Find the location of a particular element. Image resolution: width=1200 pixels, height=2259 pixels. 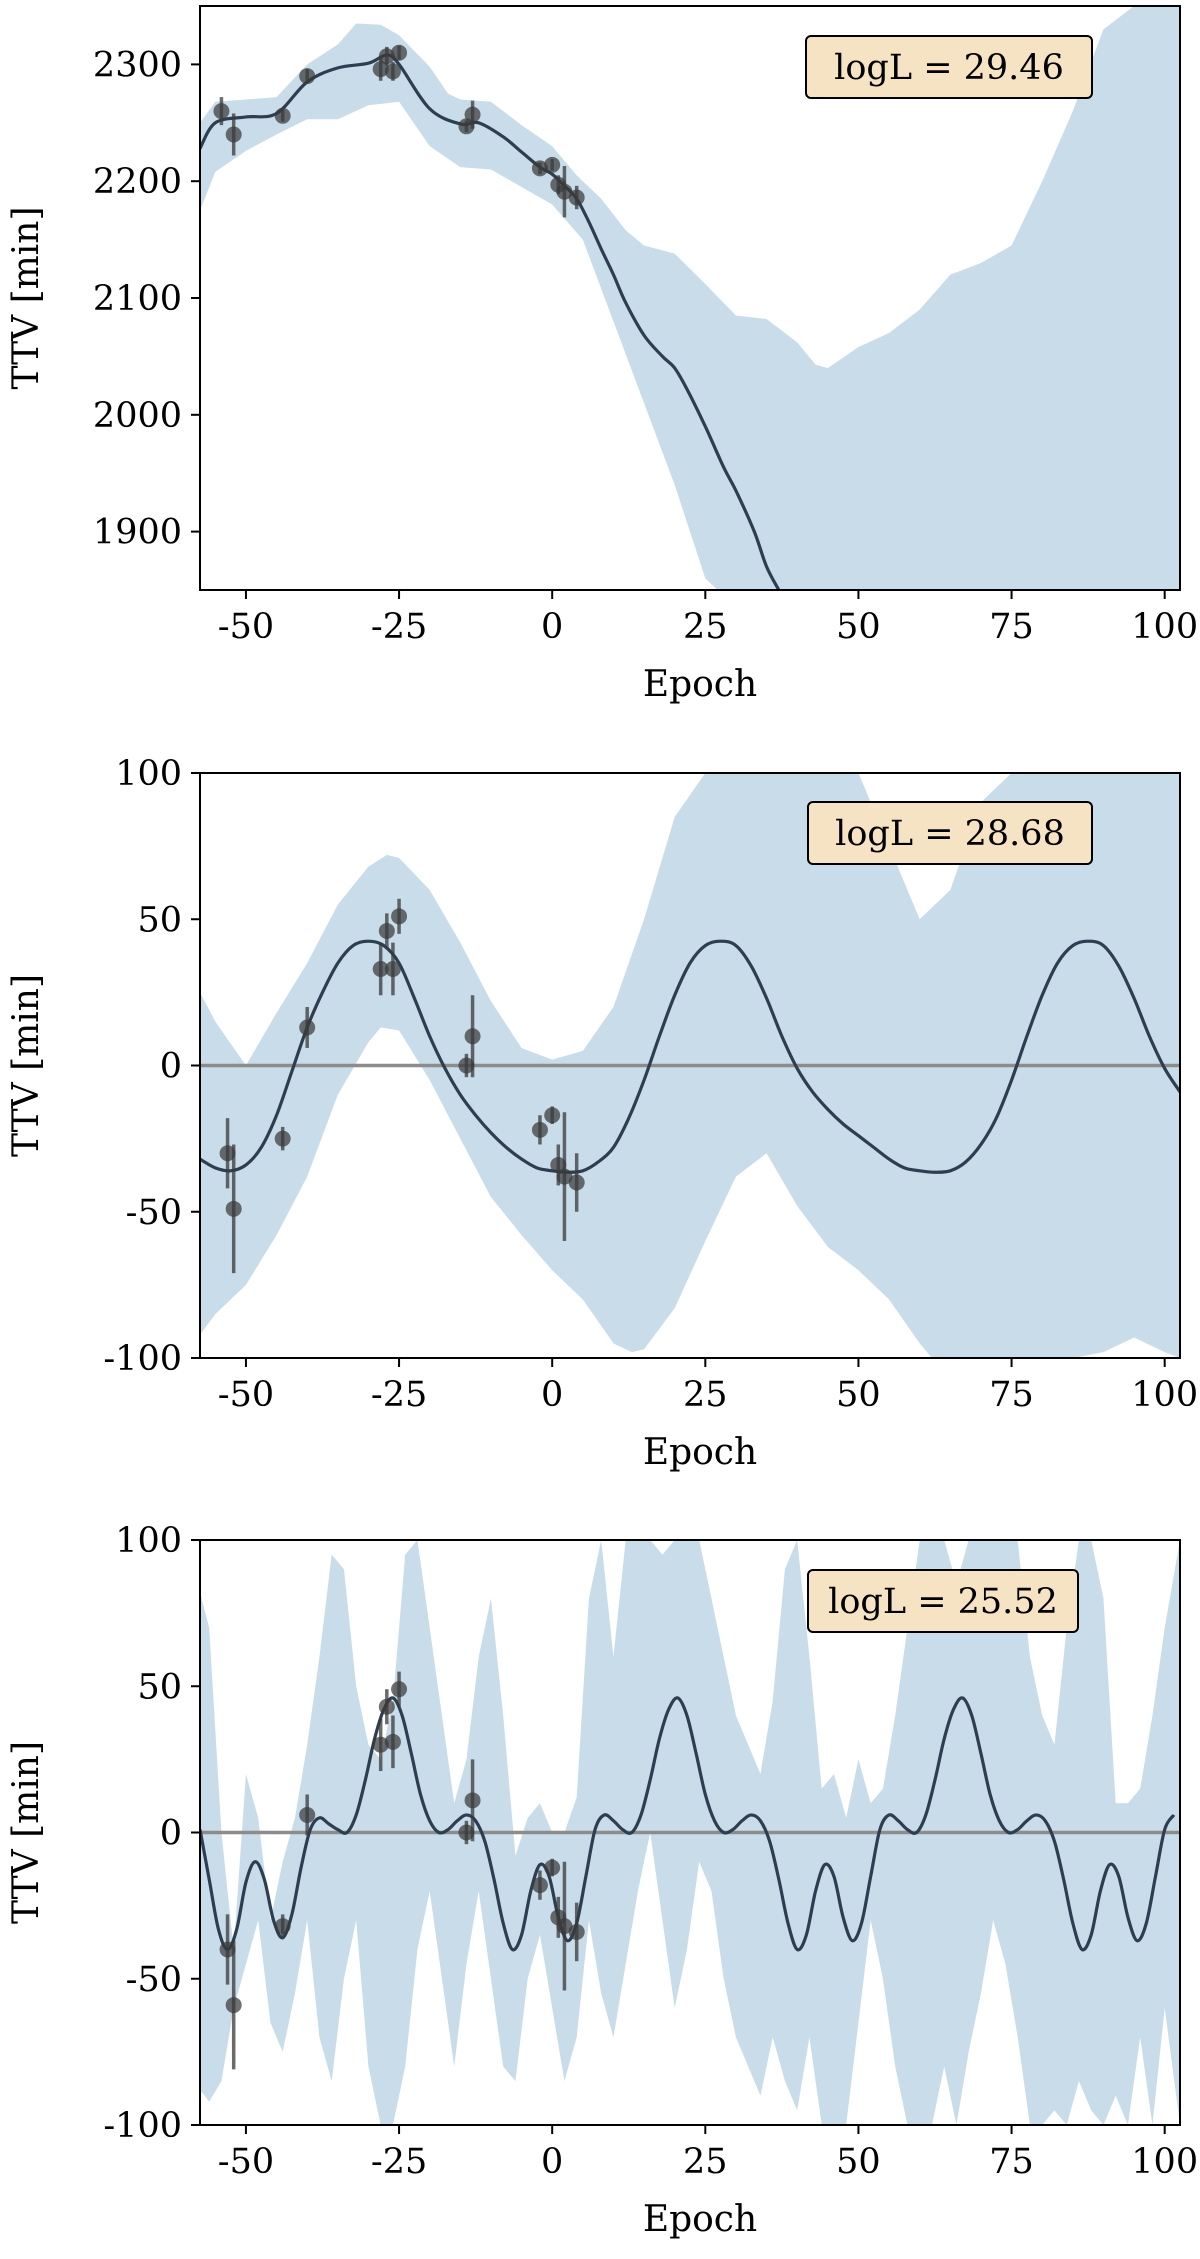

y-tick-label: 2300 is located at coordinates (137, 65).